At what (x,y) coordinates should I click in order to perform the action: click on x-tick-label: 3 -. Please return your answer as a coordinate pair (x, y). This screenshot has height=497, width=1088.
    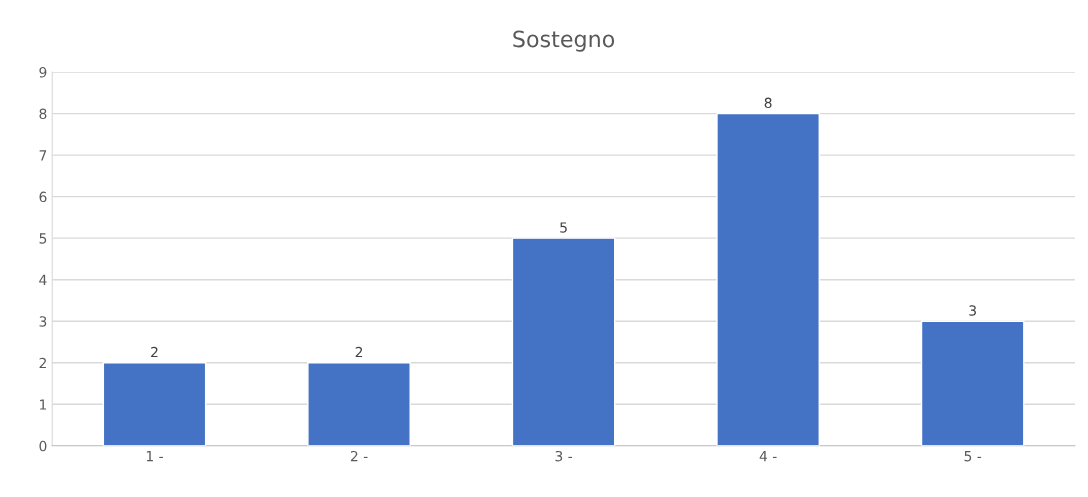
    Looking at the image, I should click on (564, 456).